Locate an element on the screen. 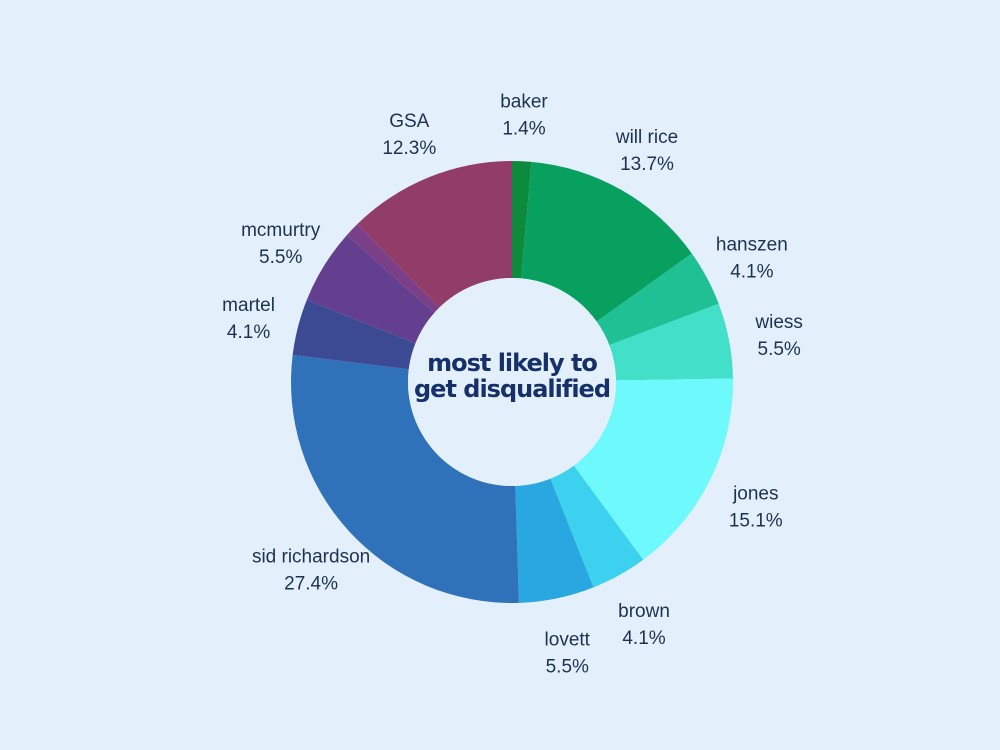 The height and width of the screenshot is (750, 1000). slice-wiess is located at coordinates (671, 342).